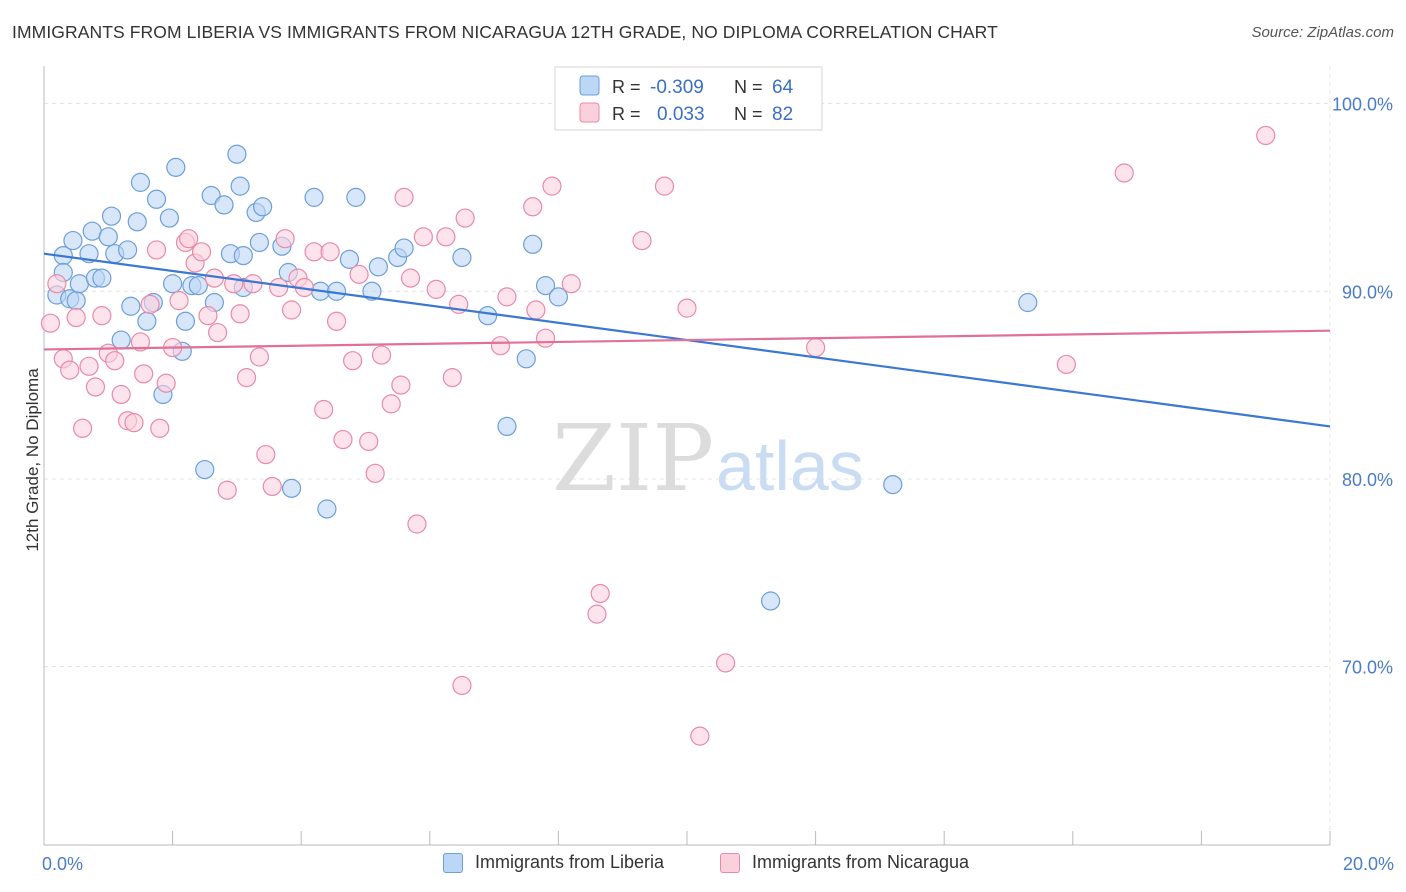  I want to click on stats-r-label-liberia: R =, so click(626, 87).